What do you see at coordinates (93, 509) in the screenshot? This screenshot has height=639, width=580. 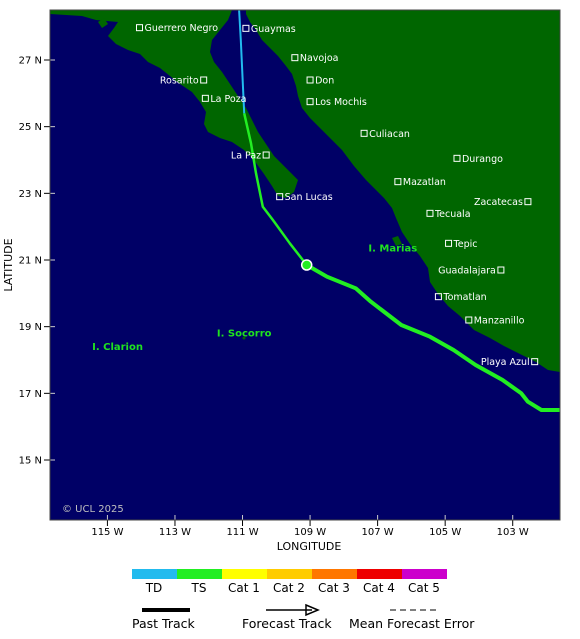 I see `copyright-text: © UCL 2025` at bounding box center [93, 509].